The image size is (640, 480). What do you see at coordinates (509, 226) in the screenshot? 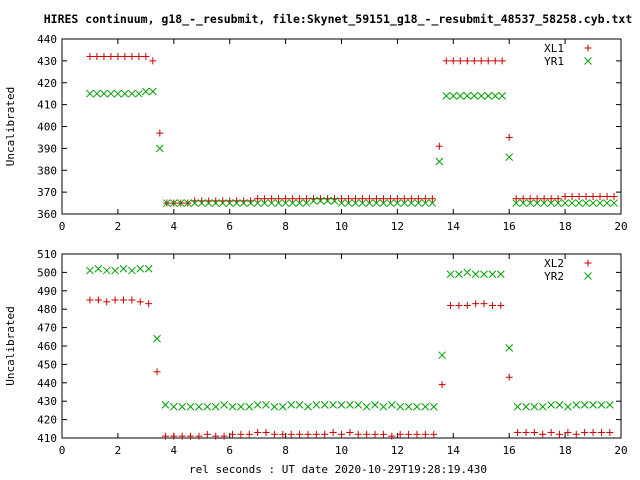
I see `x-tick-label: 16` at bounding box center [509, 226].